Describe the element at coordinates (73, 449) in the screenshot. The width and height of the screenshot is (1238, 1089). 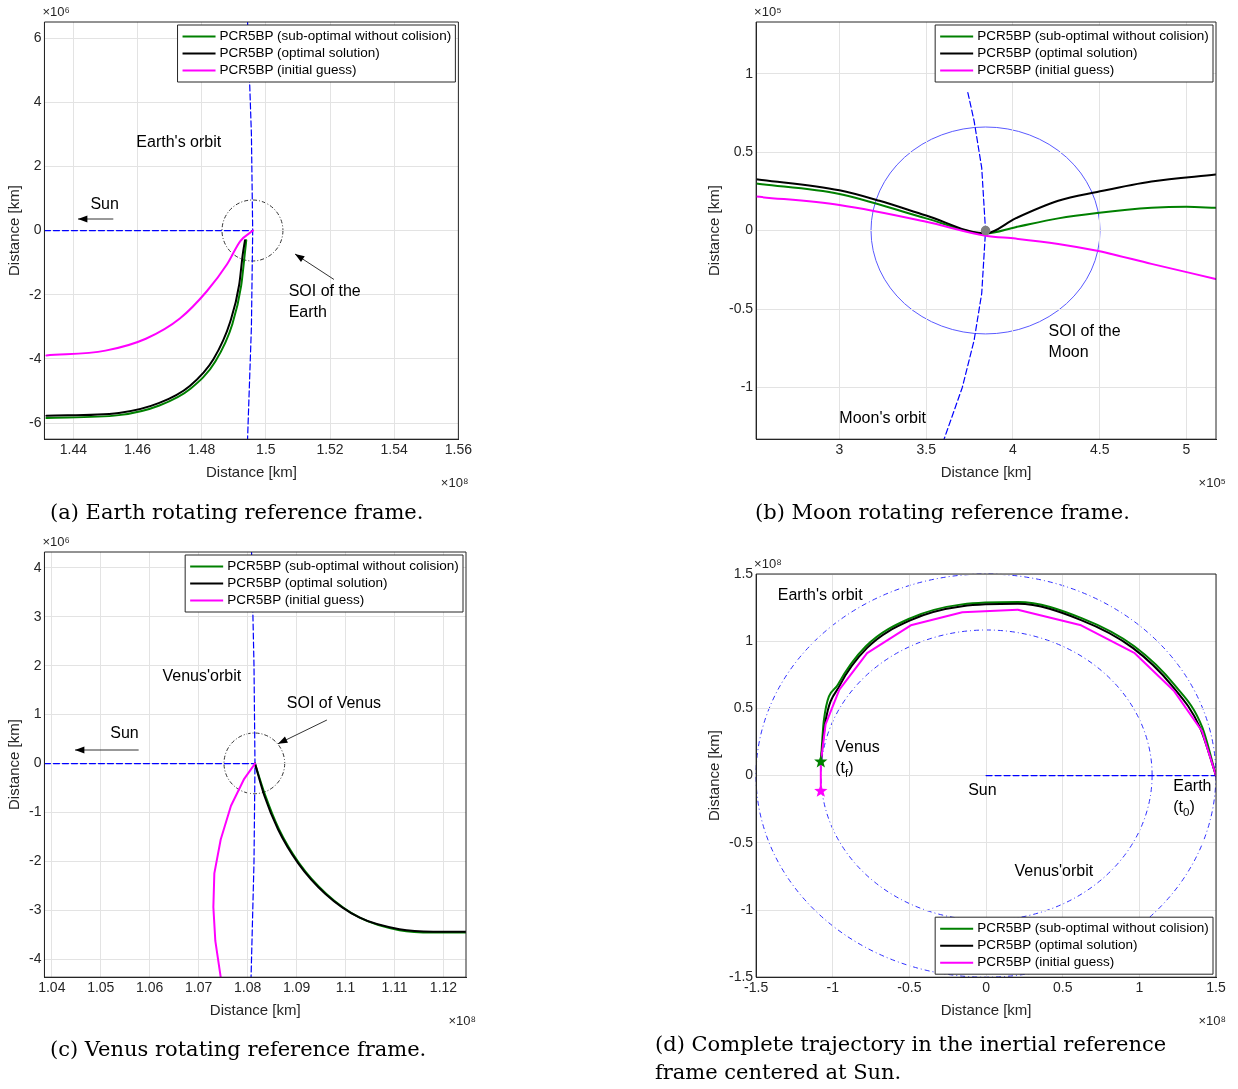
I see `x-tick-label: 1.44` at that location.